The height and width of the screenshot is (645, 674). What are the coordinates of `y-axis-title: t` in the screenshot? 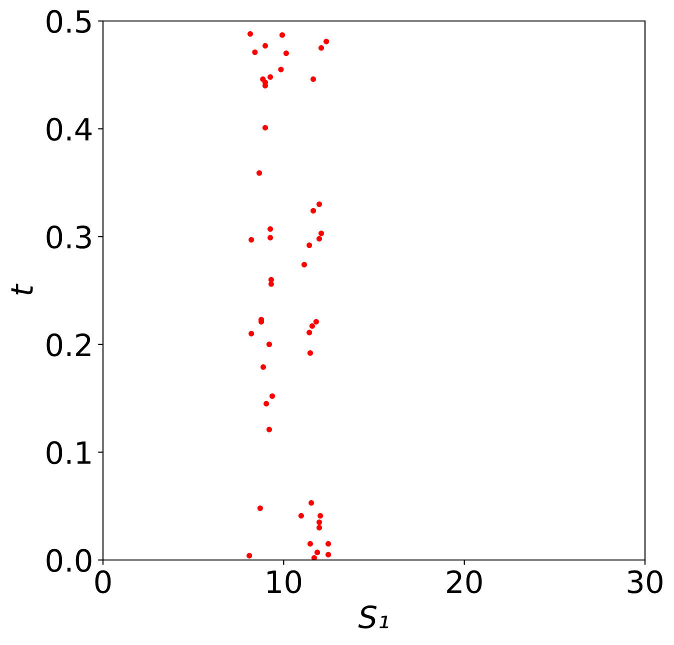 It's located at (22, 289).